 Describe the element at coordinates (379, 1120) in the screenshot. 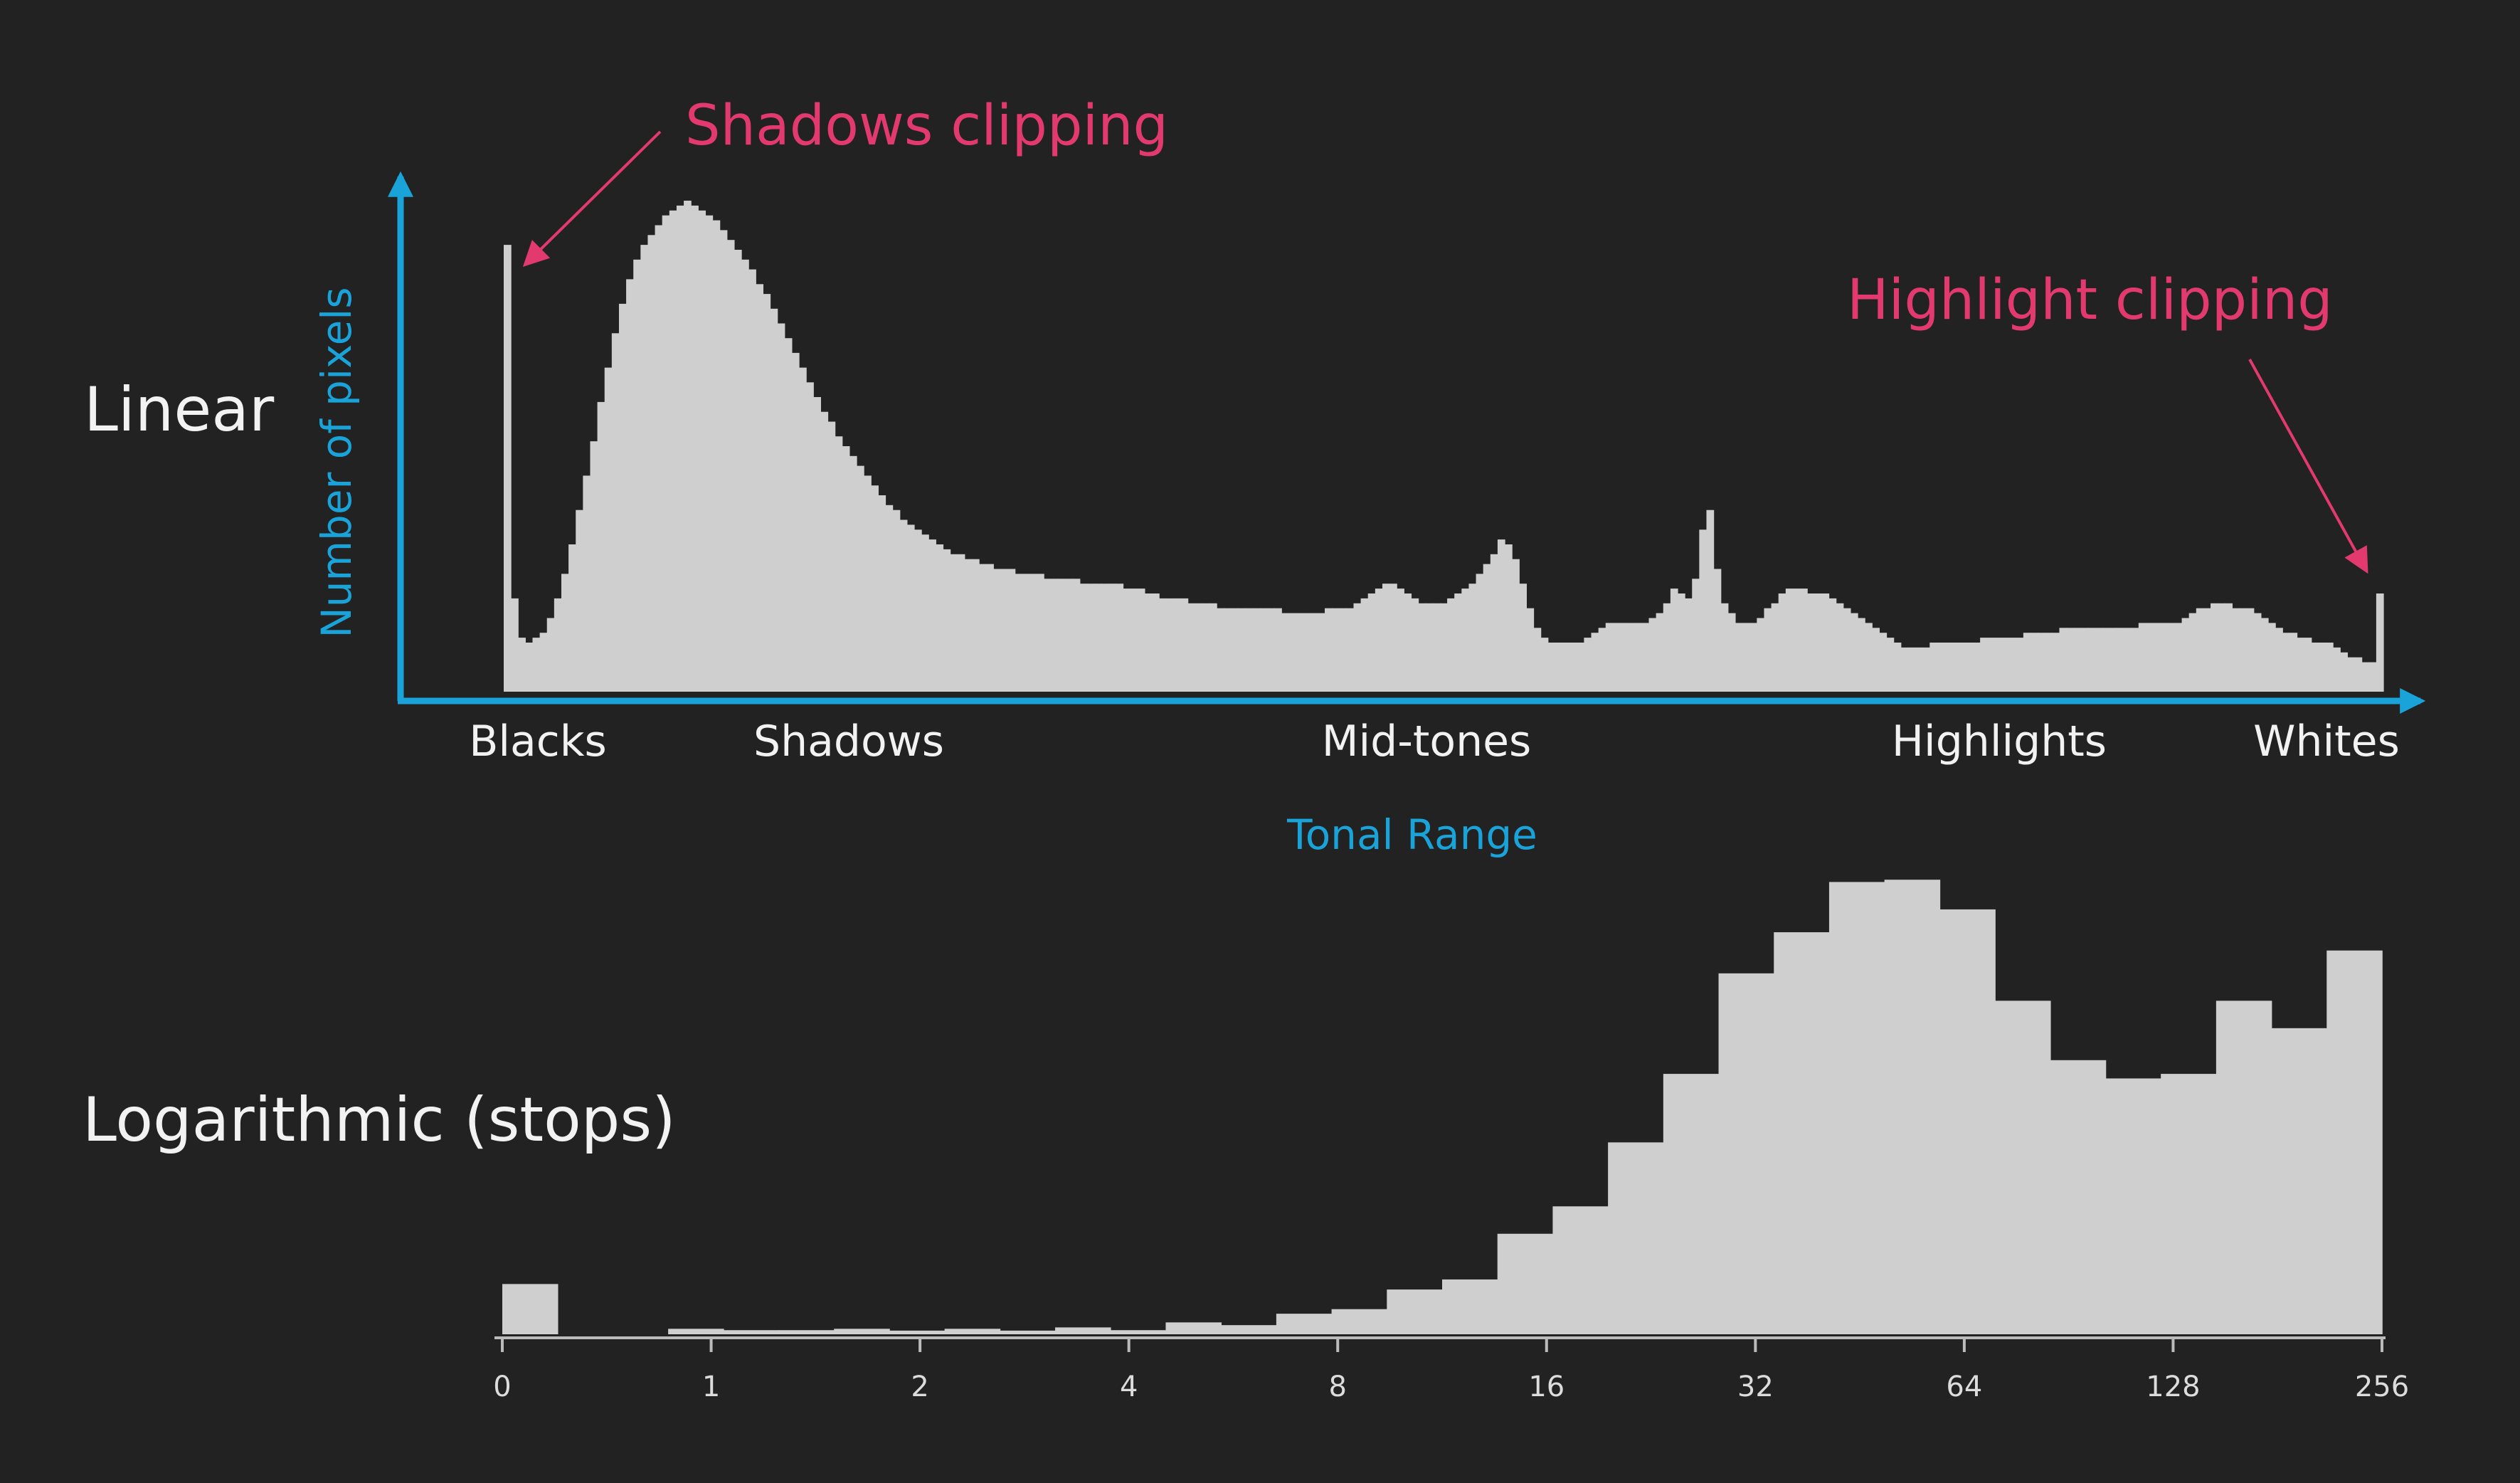

I see `log-title: Logarithmic (stops)` at that location.